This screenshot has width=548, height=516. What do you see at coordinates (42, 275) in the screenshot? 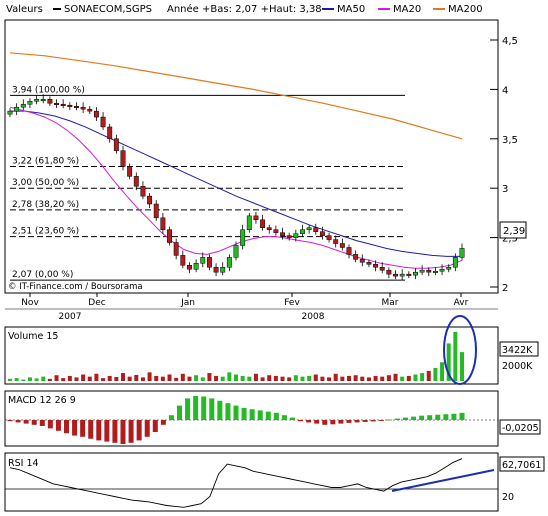
I see `fib-level-label: 2,07 (0,00 %)` at bounding box center [42, 275].